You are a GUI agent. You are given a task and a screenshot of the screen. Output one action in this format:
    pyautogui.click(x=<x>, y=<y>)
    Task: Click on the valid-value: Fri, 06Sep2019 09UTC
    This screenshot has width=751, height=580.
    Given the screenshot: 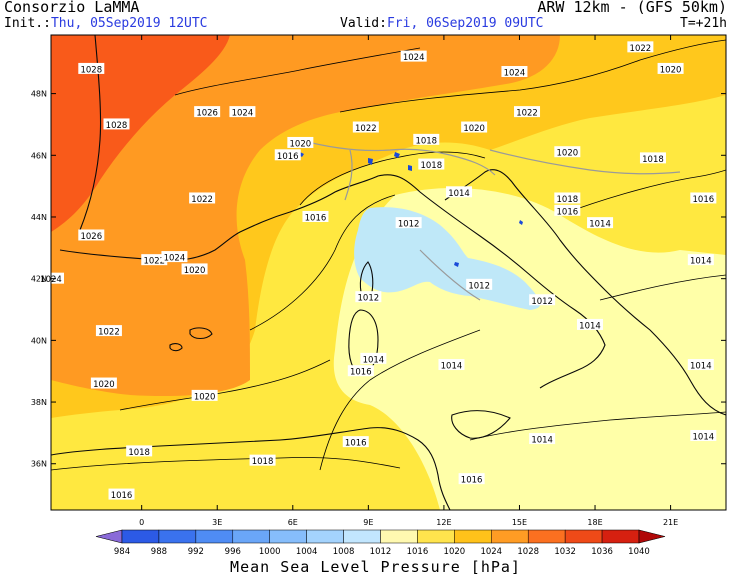 What is the action you would take?
    pyautogui.click(x=465, y=23)
    